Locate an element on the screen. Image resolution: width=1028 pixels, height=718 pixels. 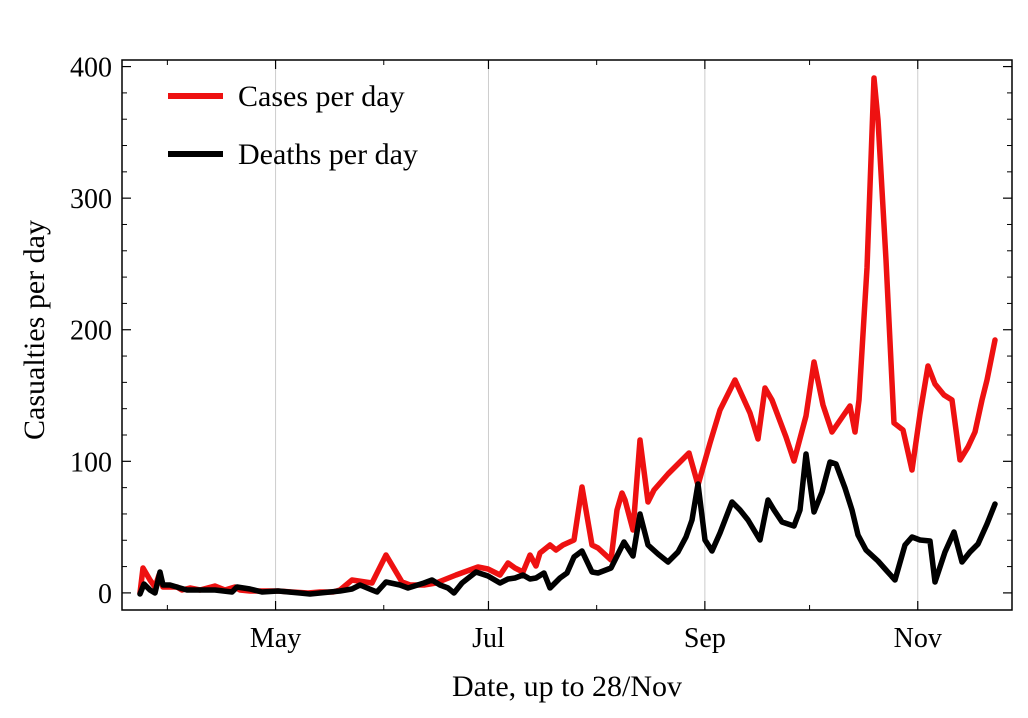
legend: Cases per day Deaths per day is located at coordinates (293, 125).